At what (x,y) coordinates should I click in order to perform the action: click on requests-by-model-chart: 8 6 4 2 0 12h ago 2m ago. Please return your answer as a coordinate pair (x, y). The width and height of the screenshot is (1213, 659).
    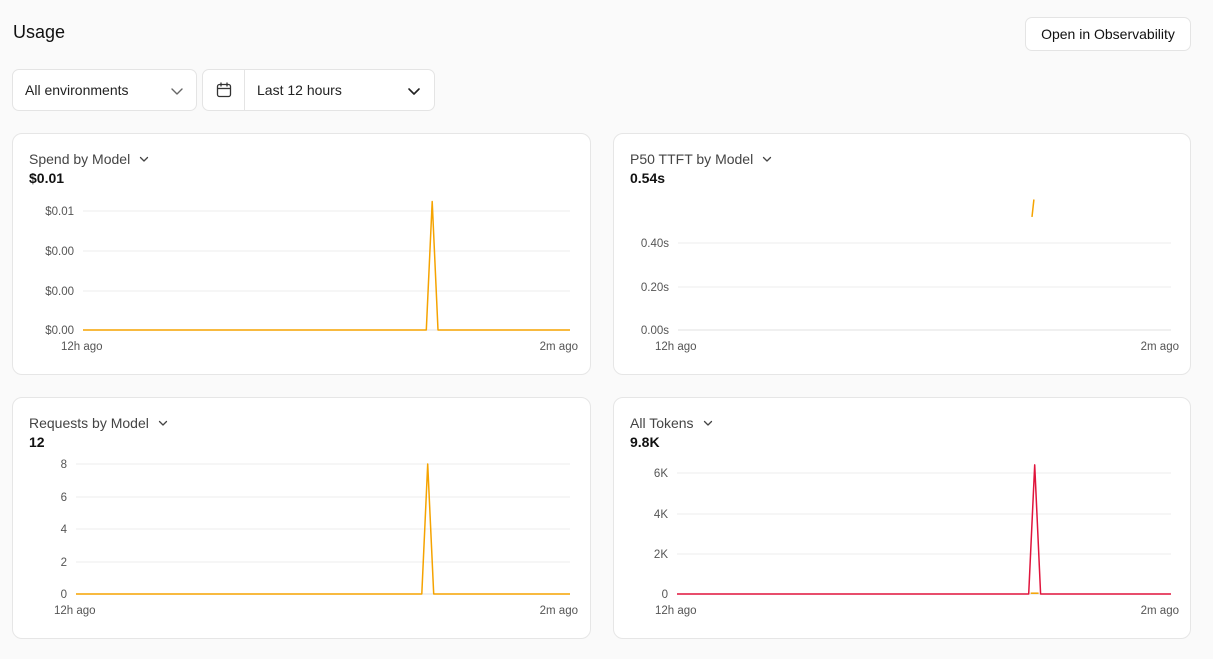
    Looking at the image, I should click on (316, 538).